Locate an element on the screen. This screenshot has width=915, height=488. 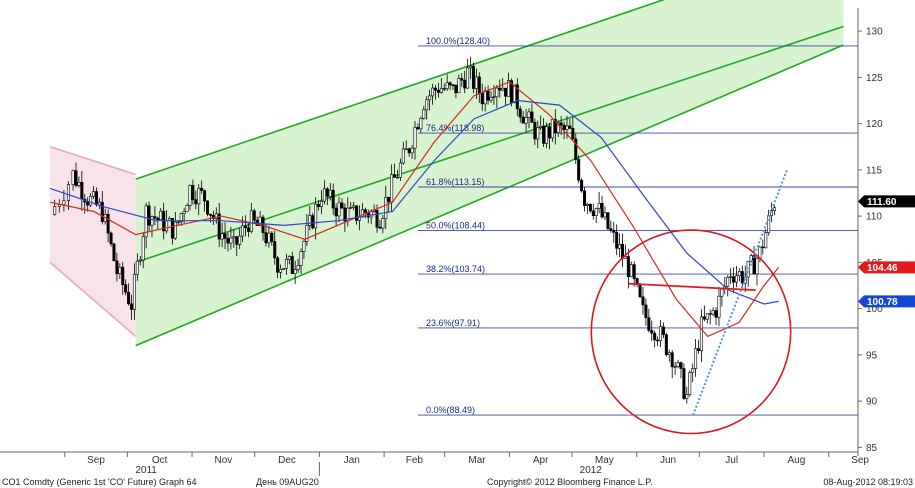
x-month-label-5: Feb is located at coordinates (415, 460).